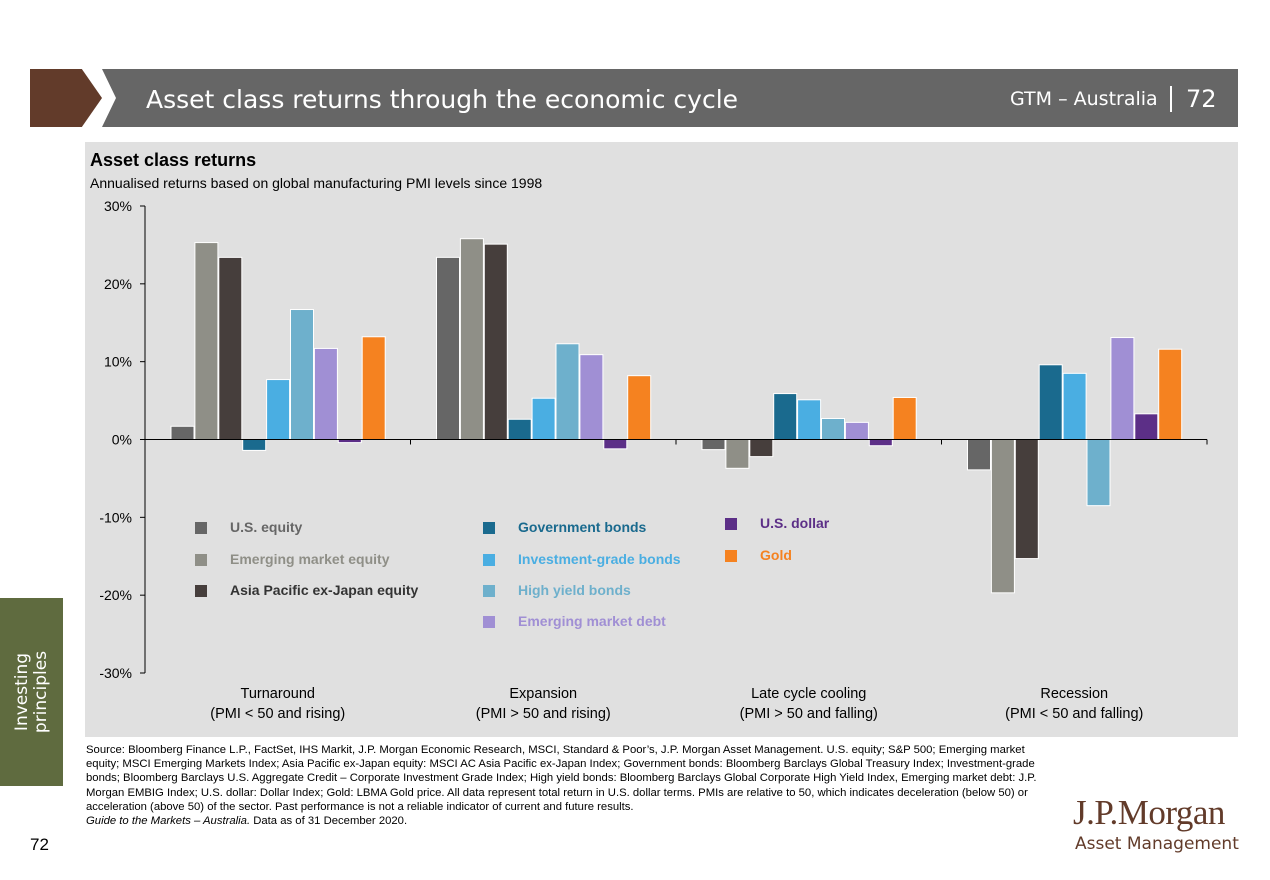  Describe the element at coordinates (115, 595) in the screenshot. I see `y-tick-label: -20%` at that location.